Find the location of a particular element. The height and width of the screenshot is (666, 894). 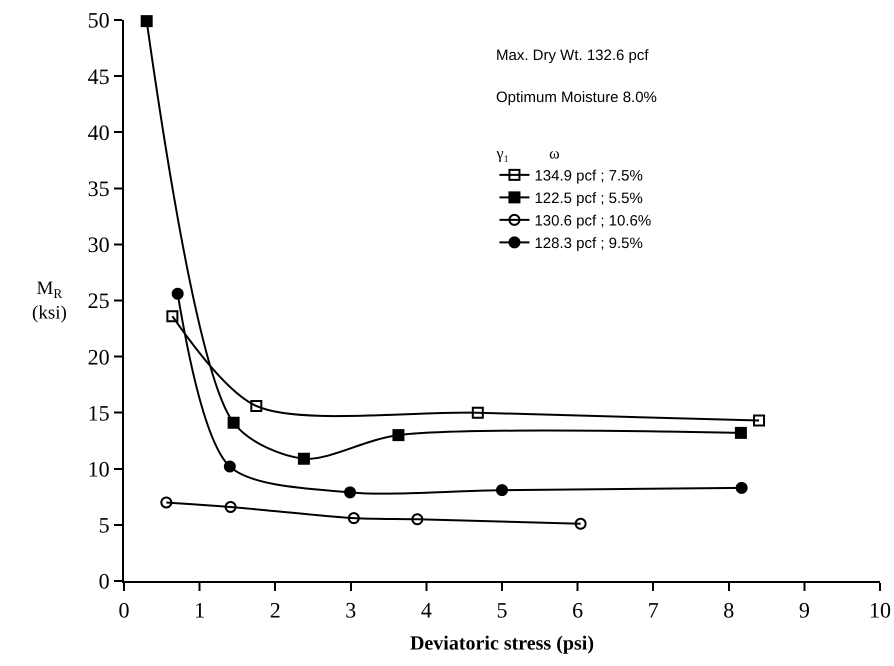

x-tick-label: 5 is located at coordinates (502, 609).